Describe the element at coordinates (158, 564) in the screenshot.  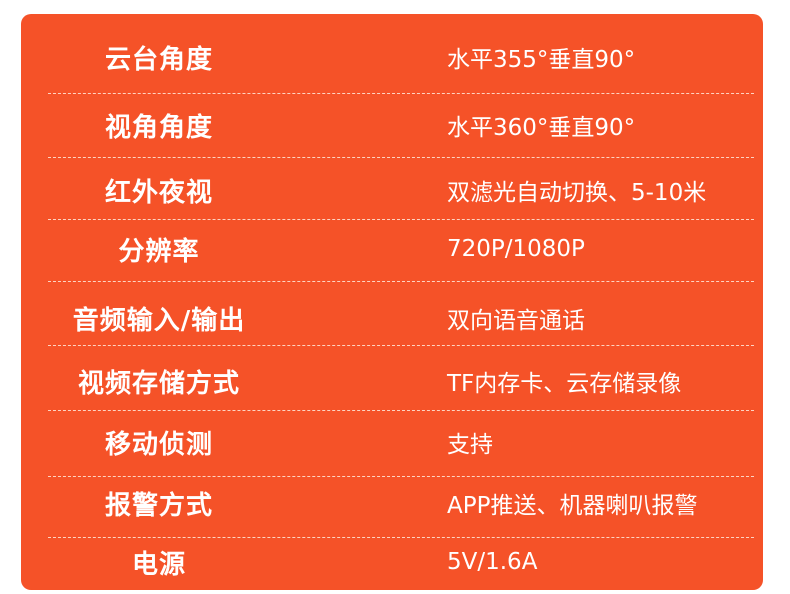
I see `spec-label: 电源` at that location.